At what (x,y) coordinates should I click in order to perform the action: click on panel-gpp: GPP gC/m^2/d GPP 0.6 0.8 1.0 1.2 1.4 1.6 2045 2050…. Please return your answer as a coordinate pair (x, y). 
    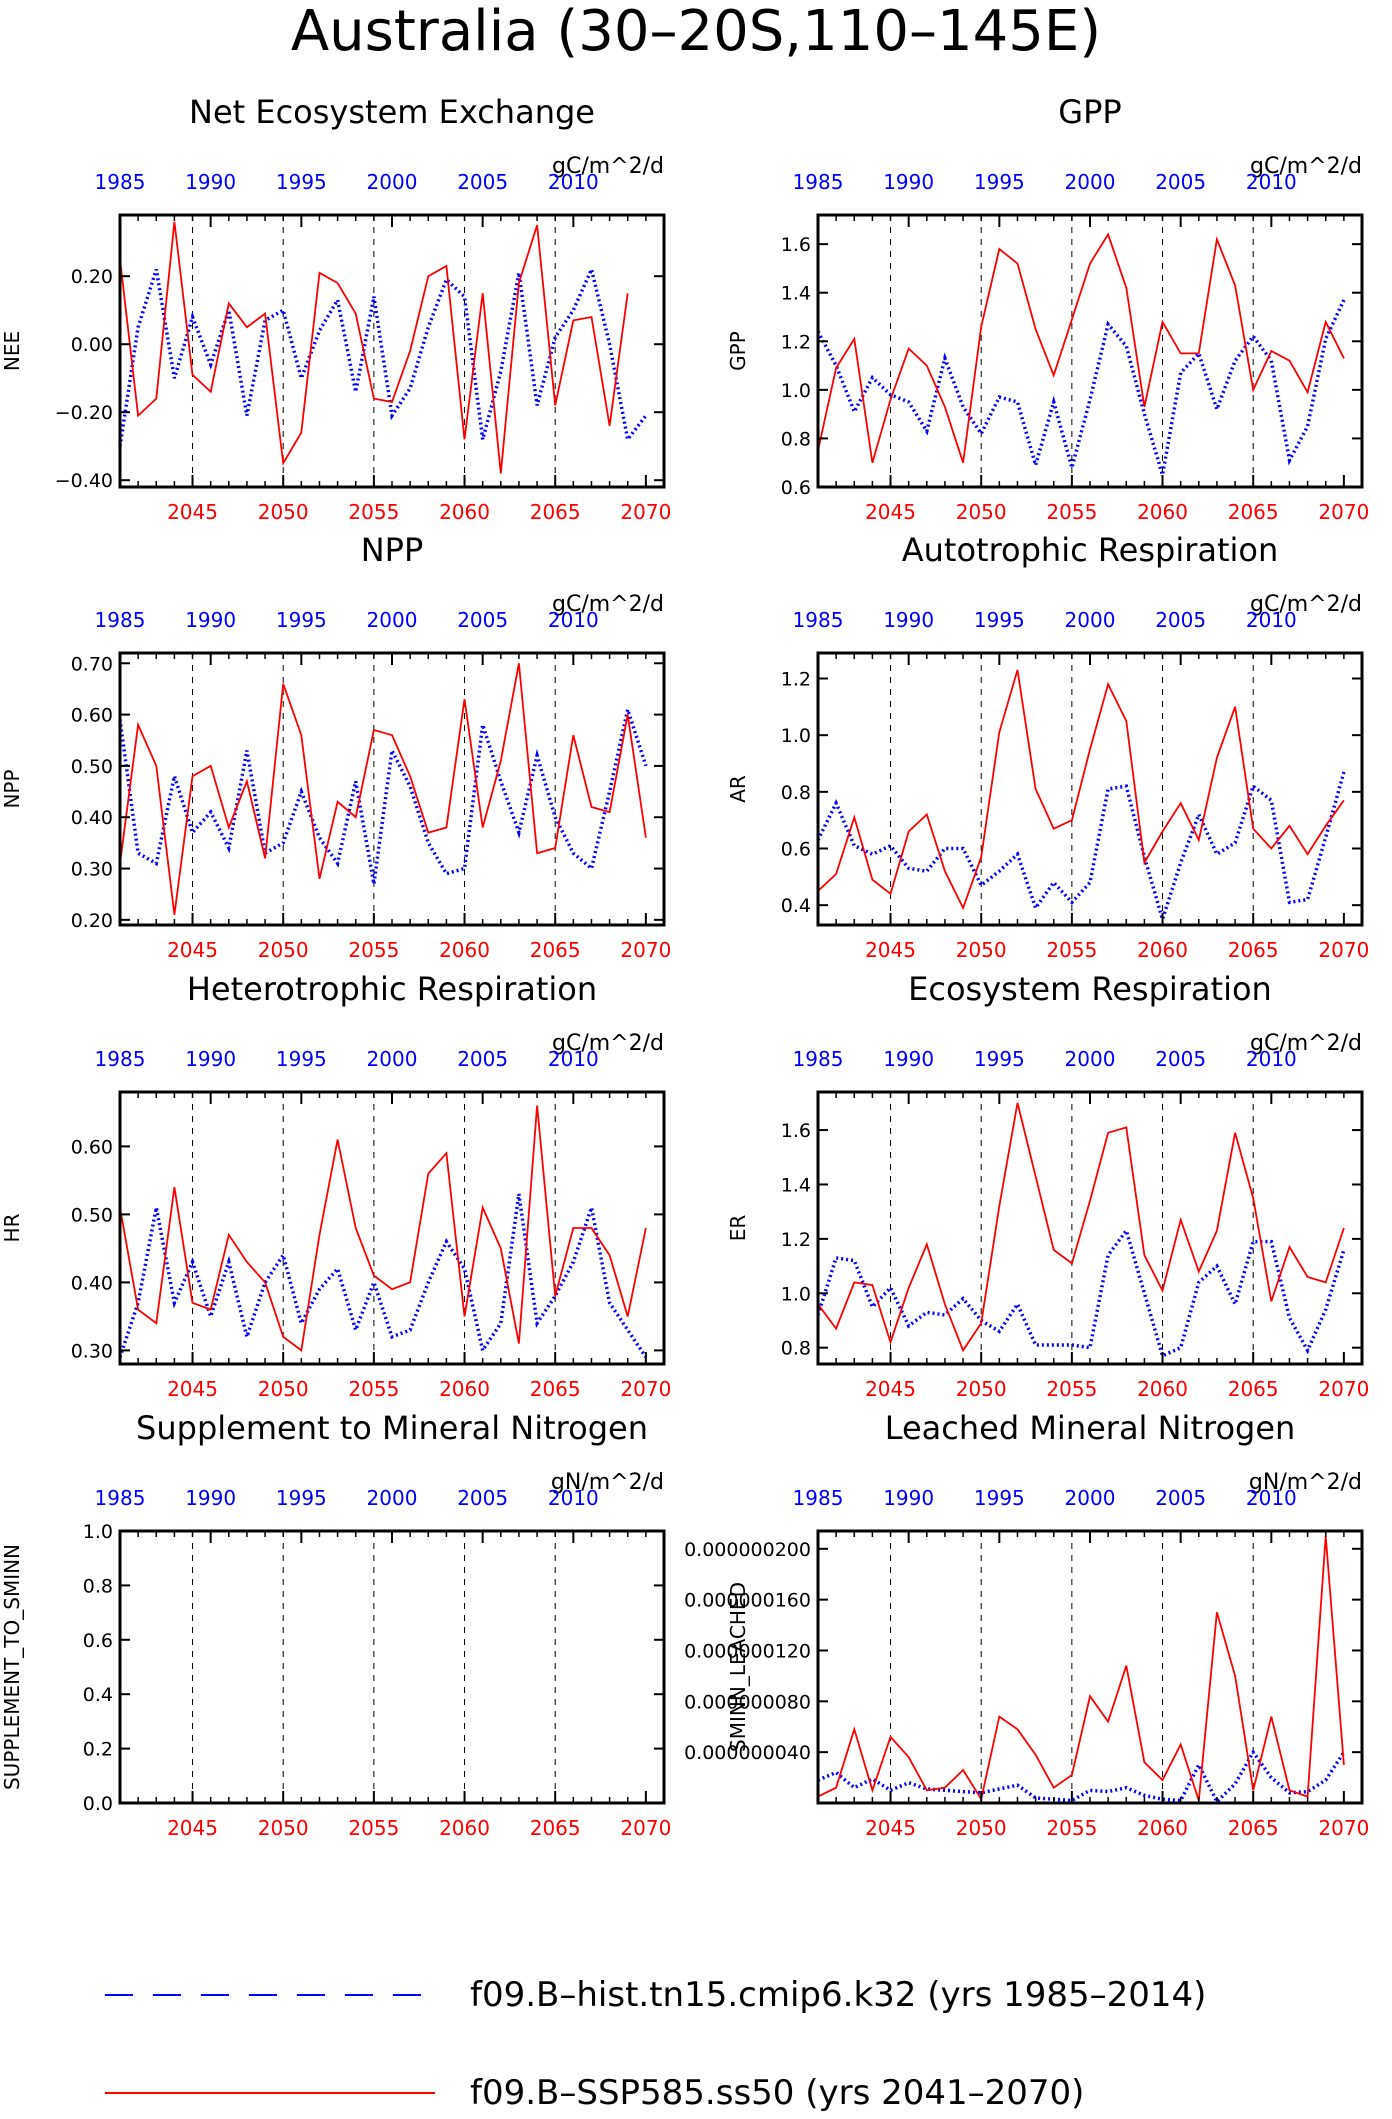
    Looking at the image, I should click on (1047, 308).